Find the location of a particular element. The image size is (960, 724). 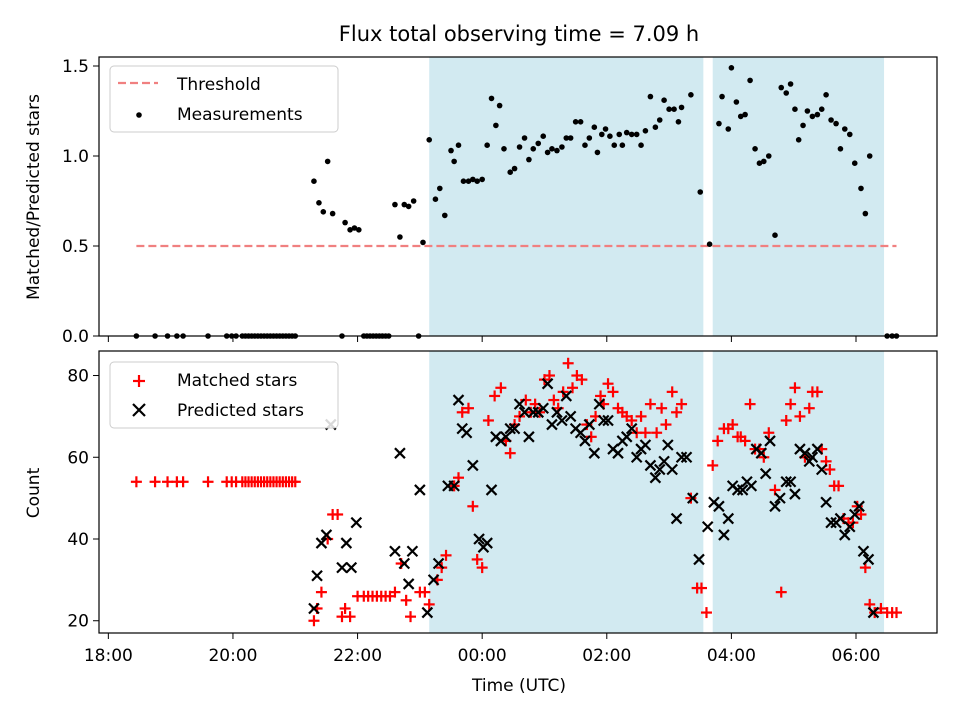

ratio-panel-ylabel: Matched/Predicted stars is located at coordinates (34, 197).